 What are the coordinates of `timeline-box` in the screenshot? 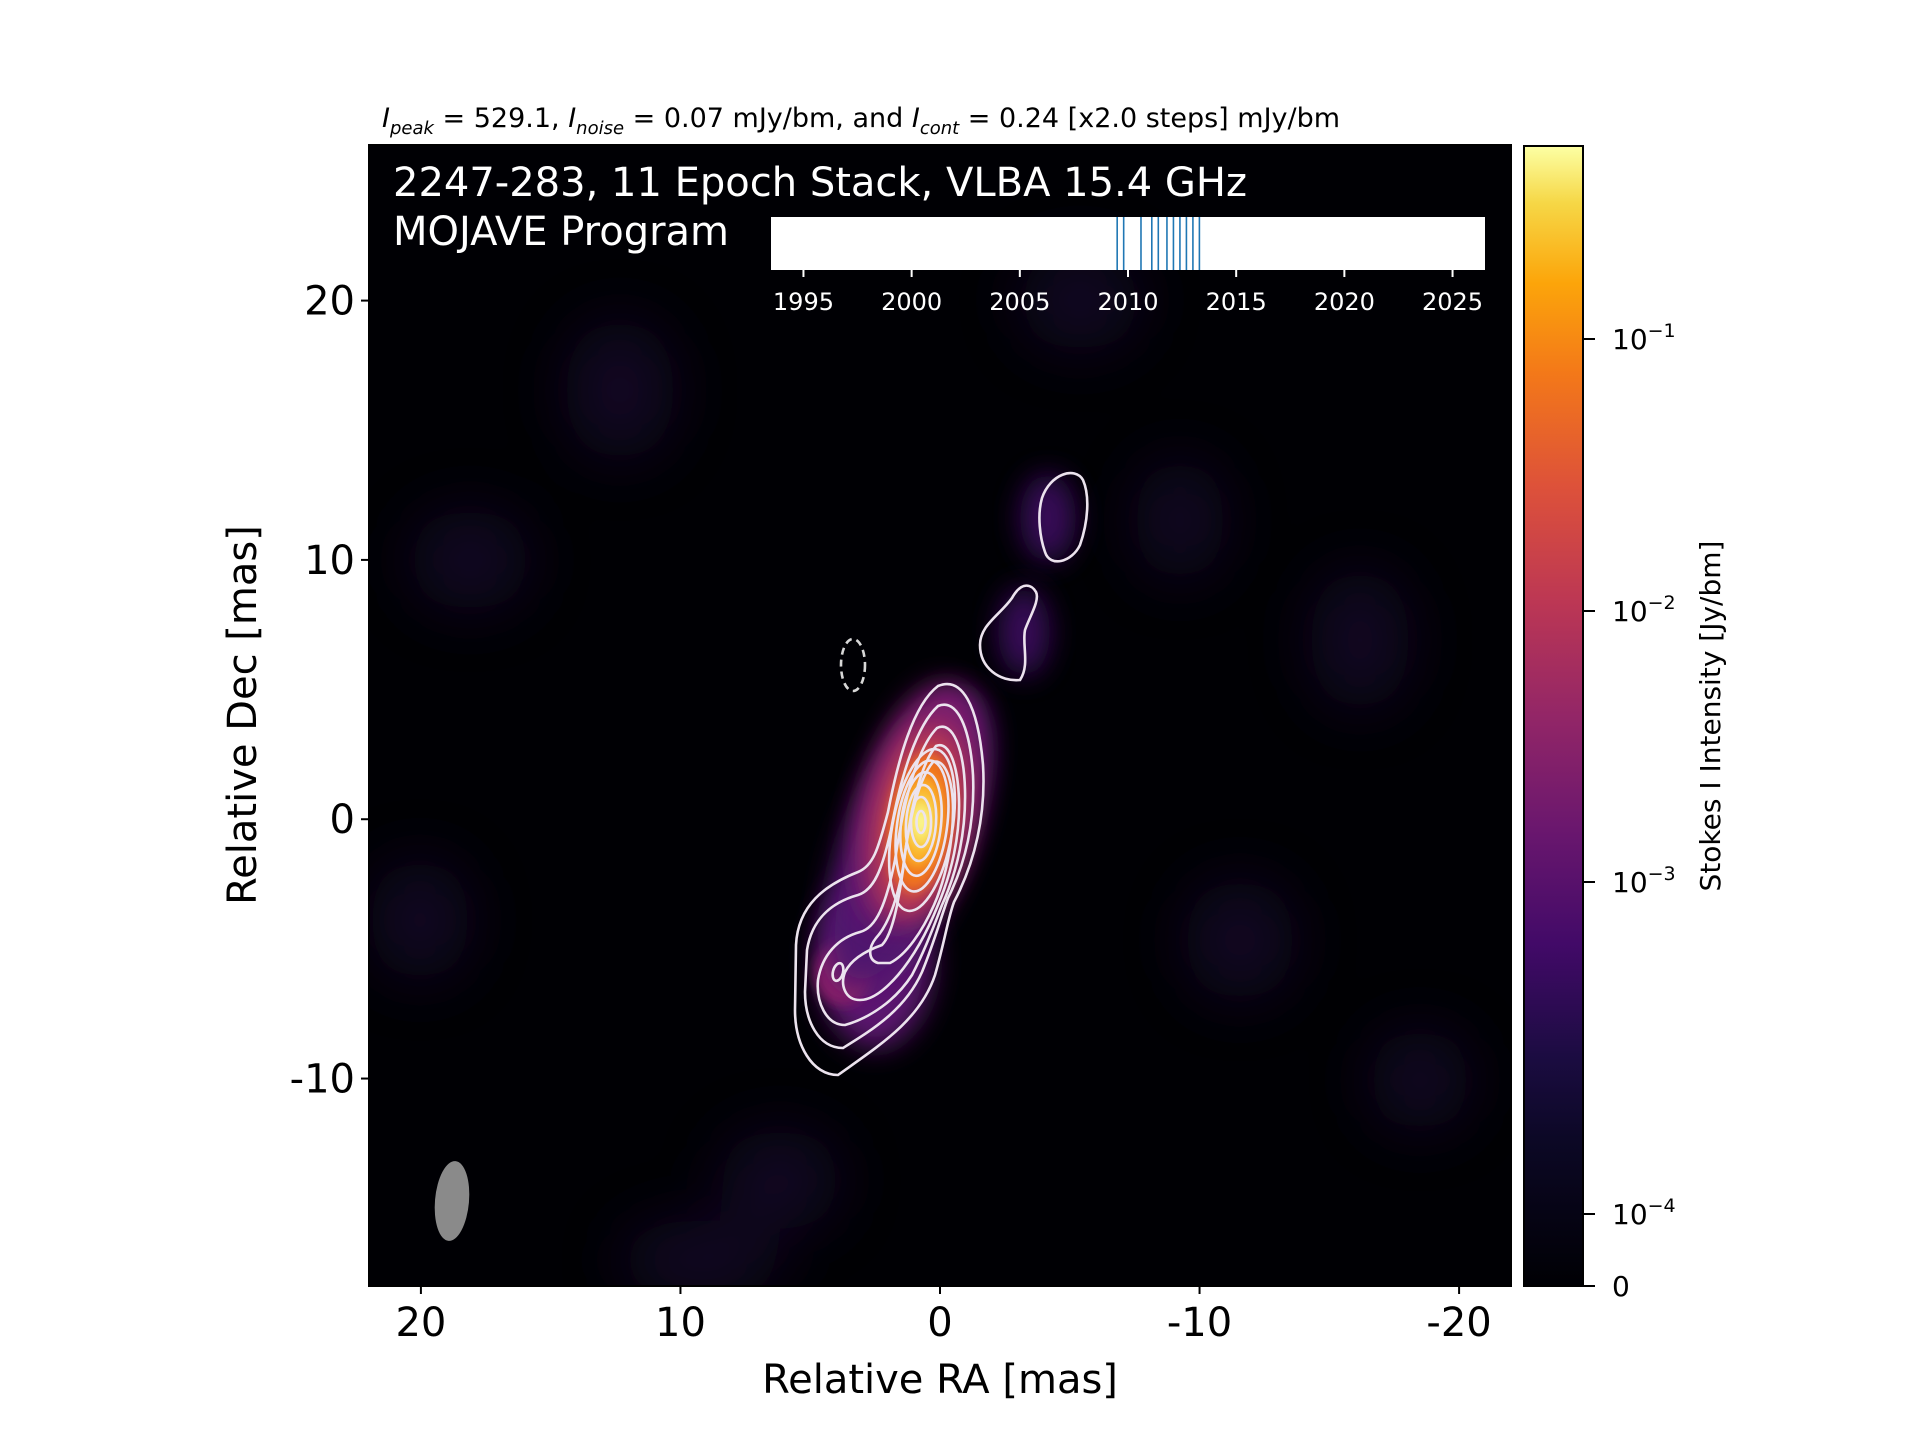 It's located at (1128, 243).